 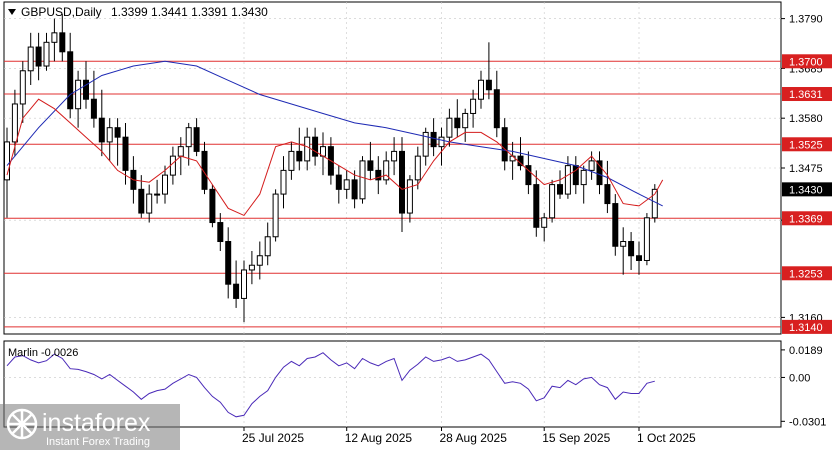 What do you see at coordinates (799, 378) in the screenshot?
I see `marlin-tick-label: 0.00` at bounding box center [799, 378].